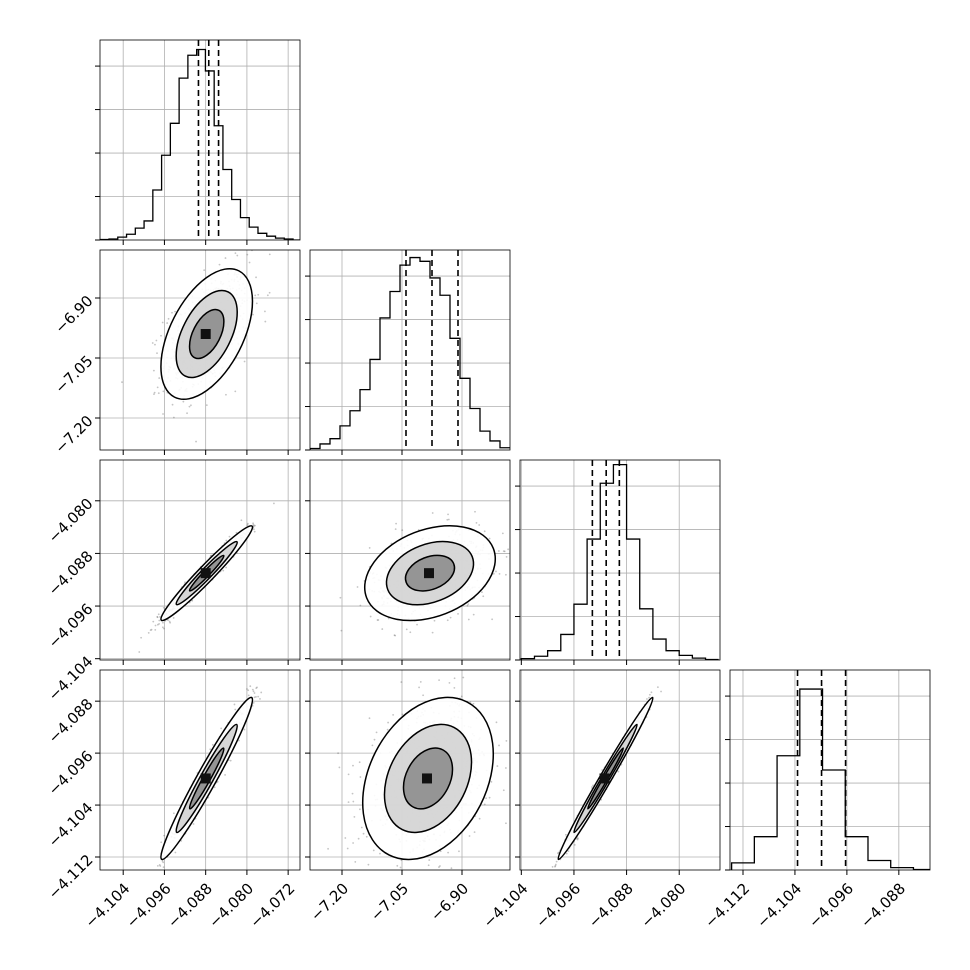 The height and width of the screenshot is (970, 970). Describe the element at coordinates (149, 906) in the screenshot. I see `x-tick-label: −4.096` at that location.